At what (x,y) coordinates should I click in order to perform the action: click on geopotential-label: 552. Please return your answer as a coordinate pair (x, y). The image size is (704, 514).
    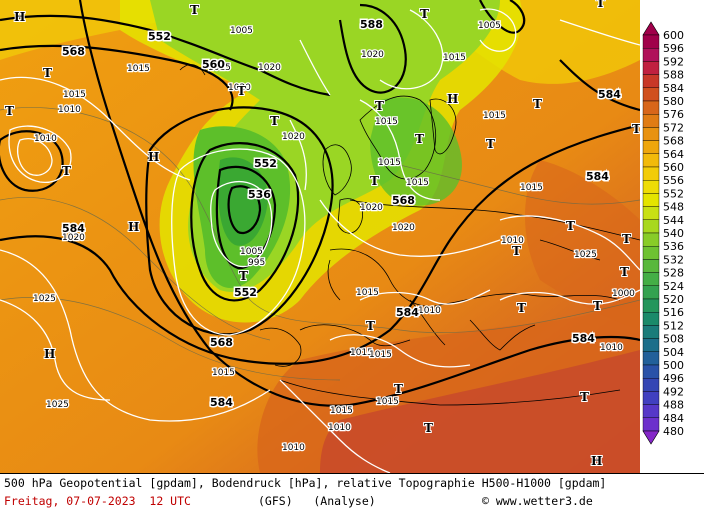
    Looking at the image, I should click on (265, 163).